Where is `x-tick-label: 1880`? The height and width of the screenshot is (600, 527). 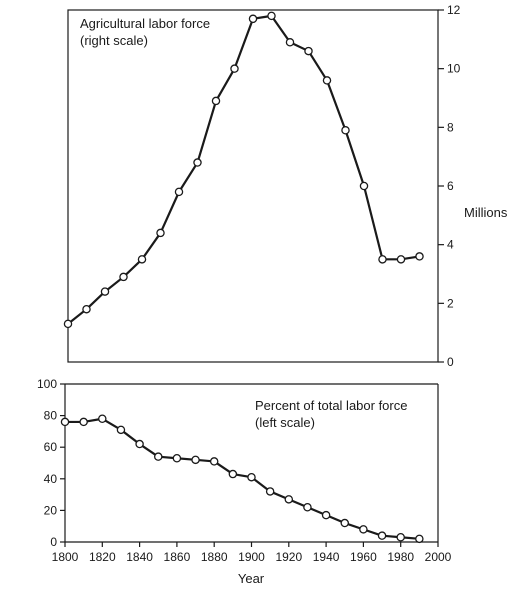
x-tick-label: 1880 is located at coordinates (214, 557).